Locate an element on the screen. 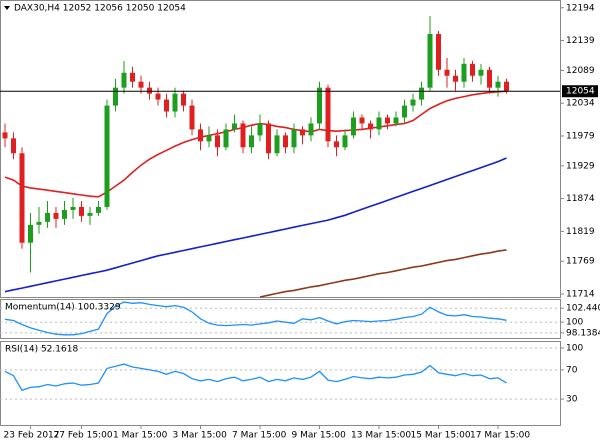 The image size is (600, 443). y-tick-label: 12089 is located at coordinates (580, 71).